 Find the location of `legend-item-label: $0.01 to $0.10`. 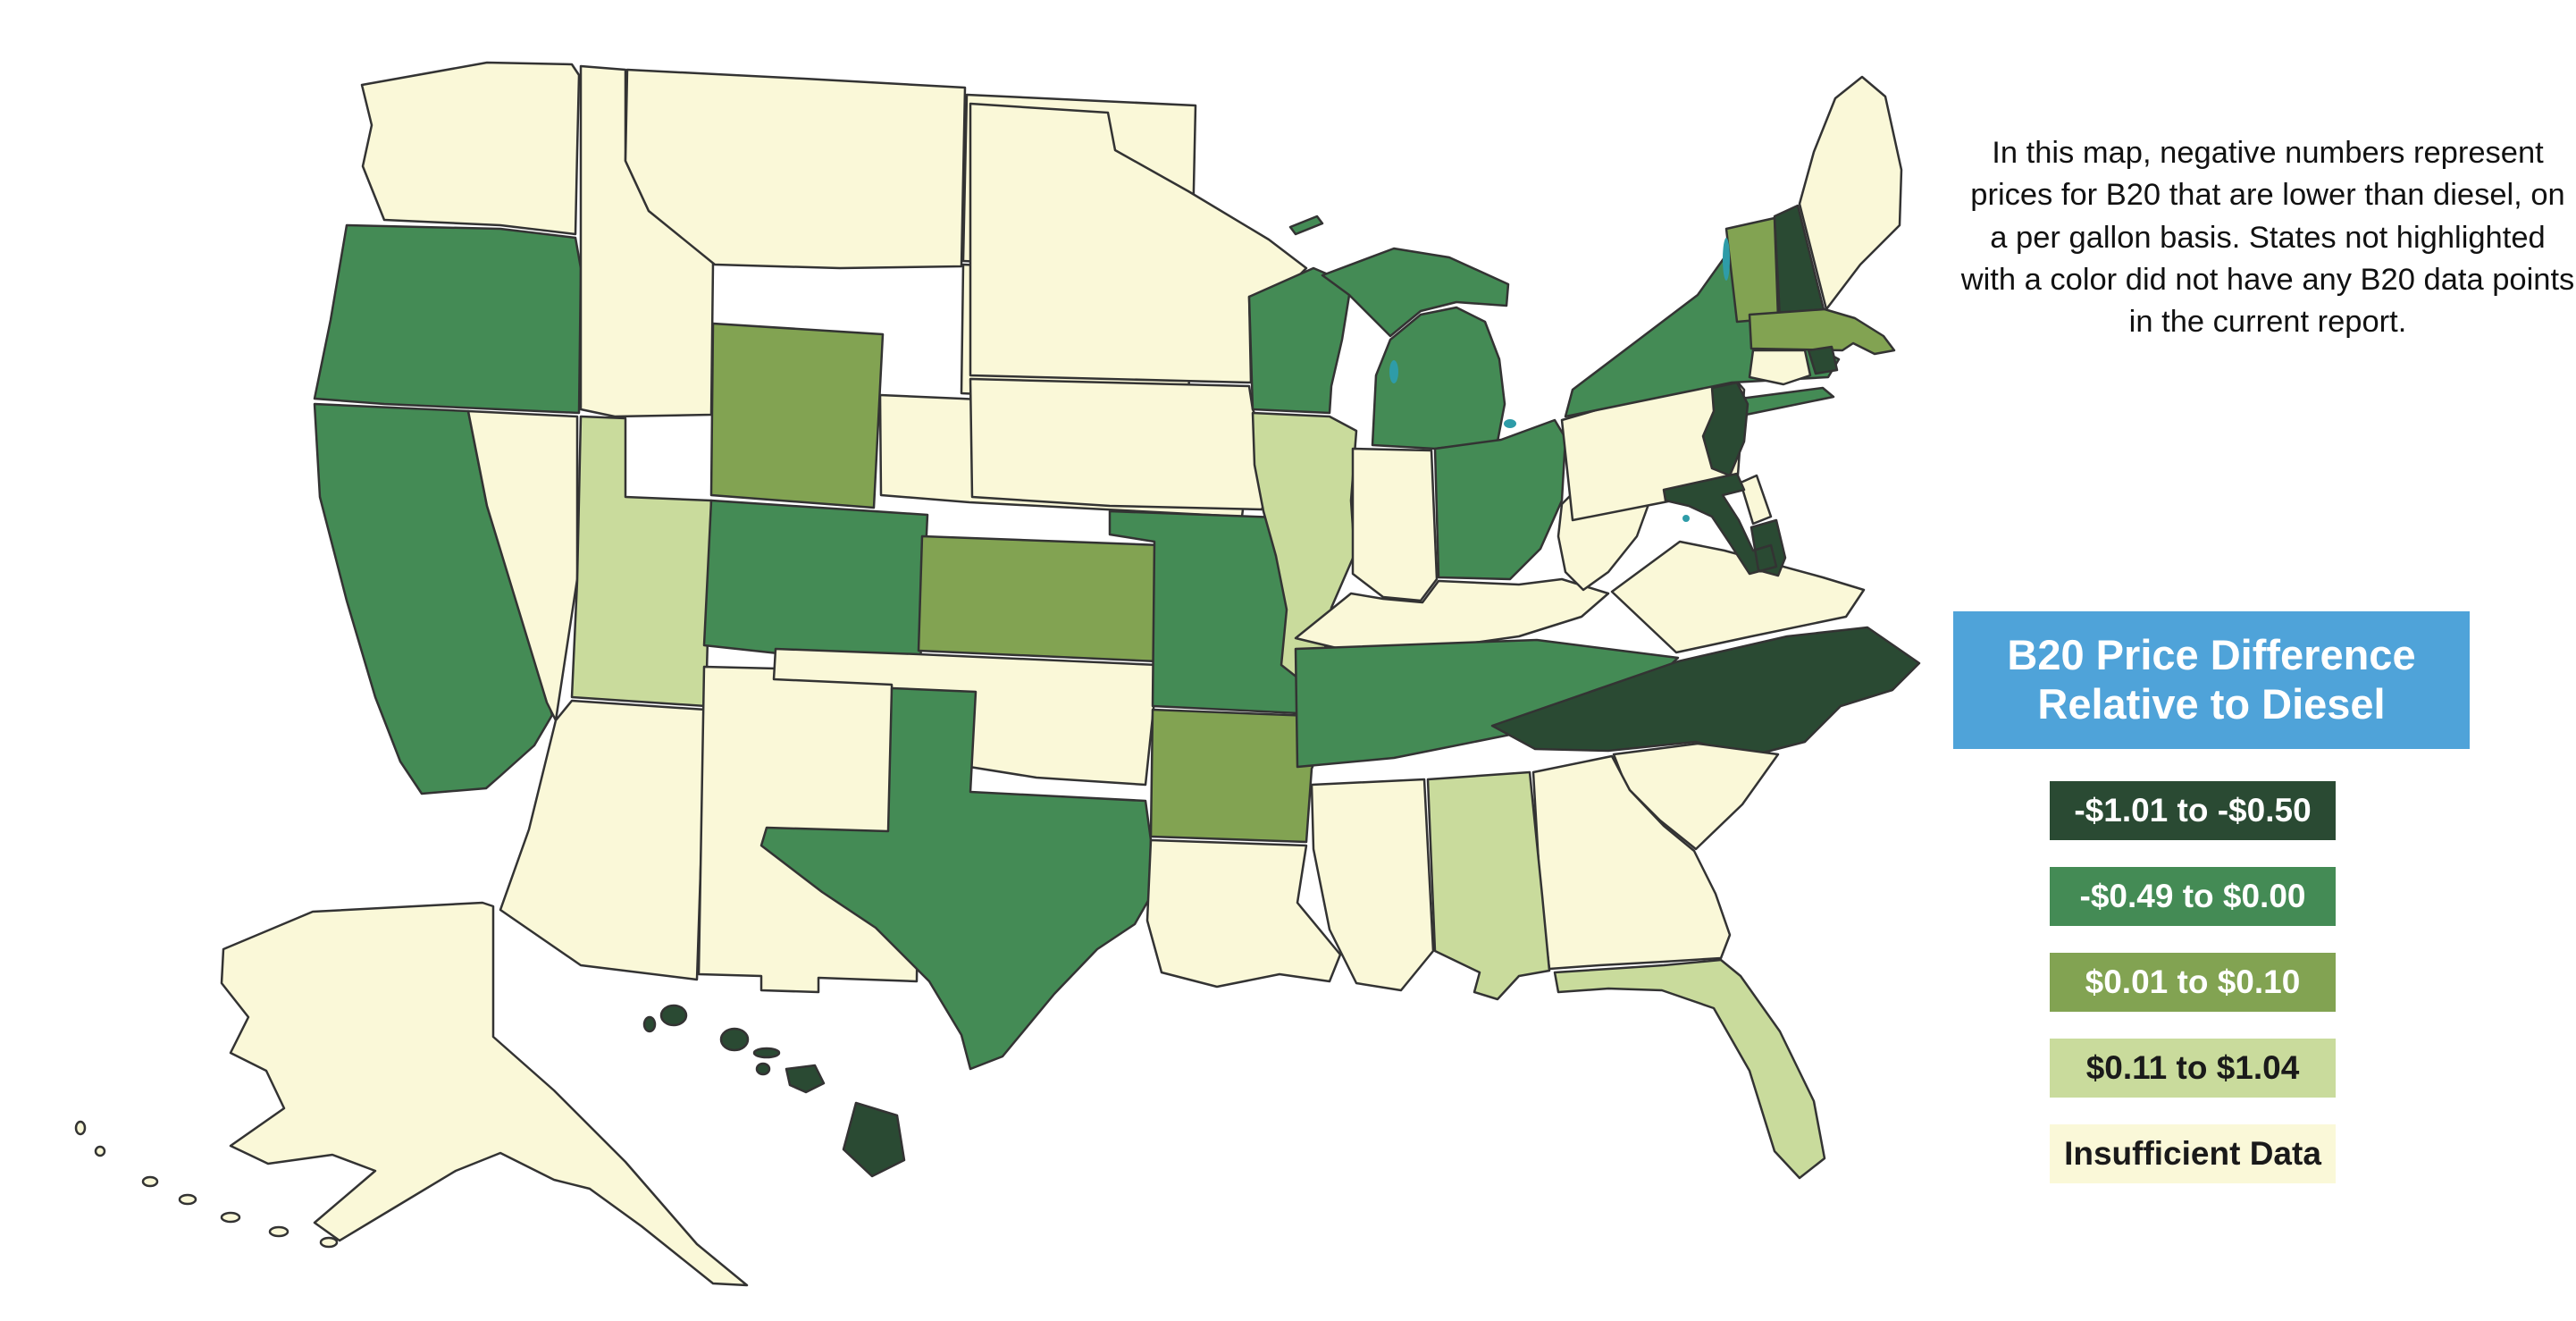

legend-item-label: $0.01 to $0.10 is located at coordinates (2193, 981).